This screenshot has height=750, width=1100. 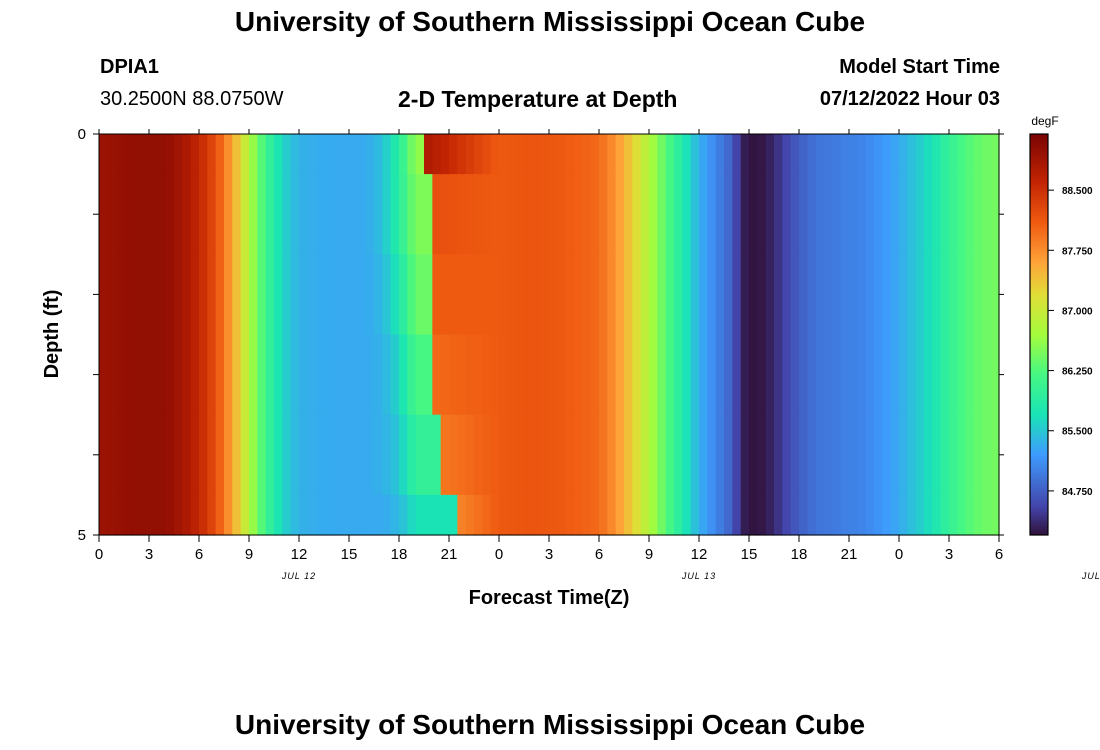 What do you see at coordinates (1077, 372) in the screenshot?
I see `colorbar-tick-label: 86.250` at bounding box center [1077, 372].